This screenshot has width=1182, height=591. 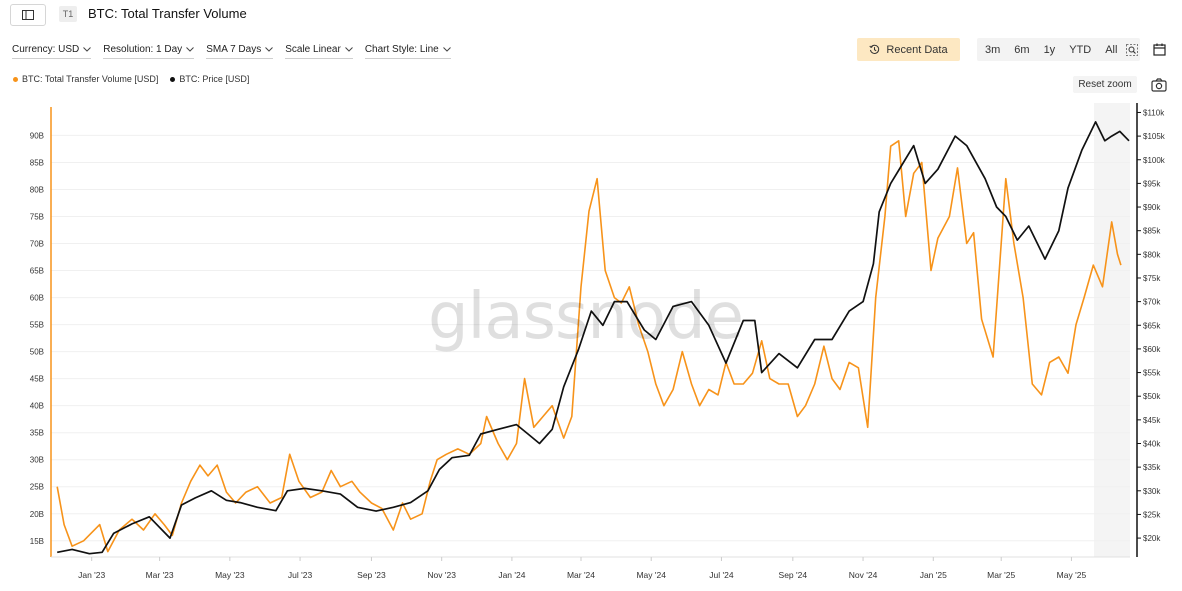 What do you see at coordinates (1022, 49) in the screenshot?
I see `range-6m-button: 6m` at bounding box center [1022, 49].